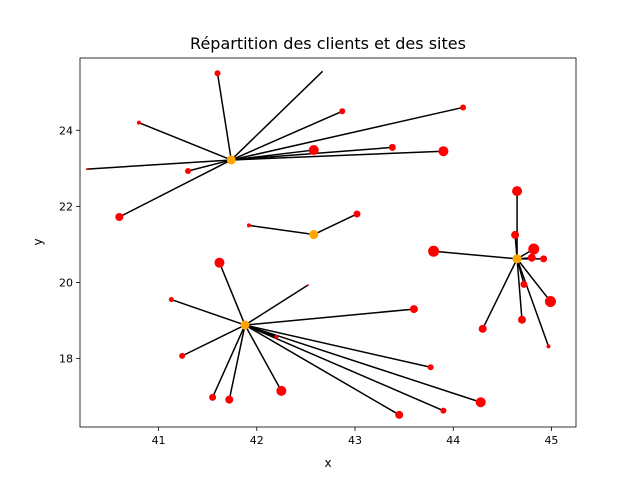 The width and height of the screenshot is (640, 484). Describe the element at coordinates (453, 440) in the screenshot. I see `x-tick-label: 44` at that location.